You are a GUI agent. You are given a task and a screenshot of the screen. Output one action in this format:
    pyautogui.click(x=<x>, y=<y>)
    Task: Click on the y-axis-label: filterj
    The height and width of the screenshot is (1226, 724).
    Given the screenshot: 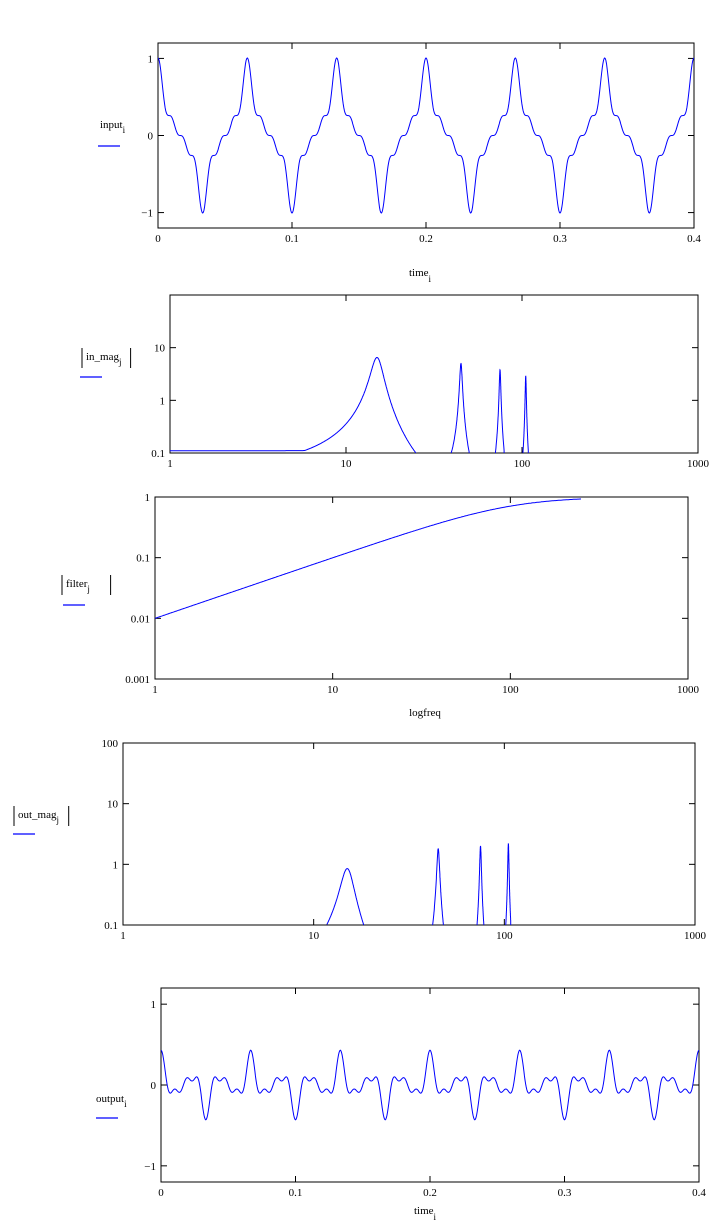 What is the action you would take?
    pyautogui.click(x=78, y=586)
    